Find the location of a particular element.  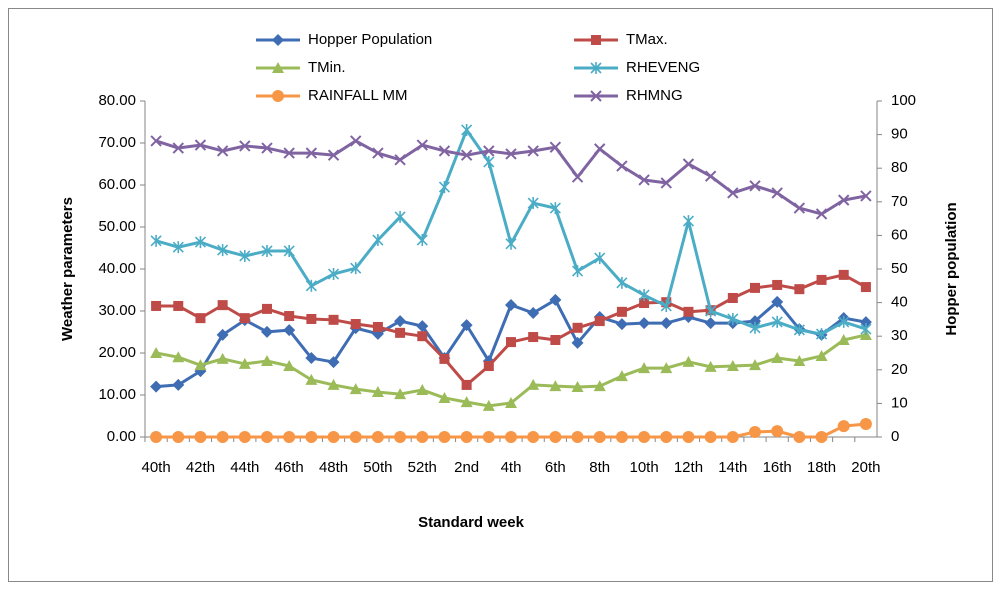

x-tick-label: 48th is located at coordinates (333, 467).